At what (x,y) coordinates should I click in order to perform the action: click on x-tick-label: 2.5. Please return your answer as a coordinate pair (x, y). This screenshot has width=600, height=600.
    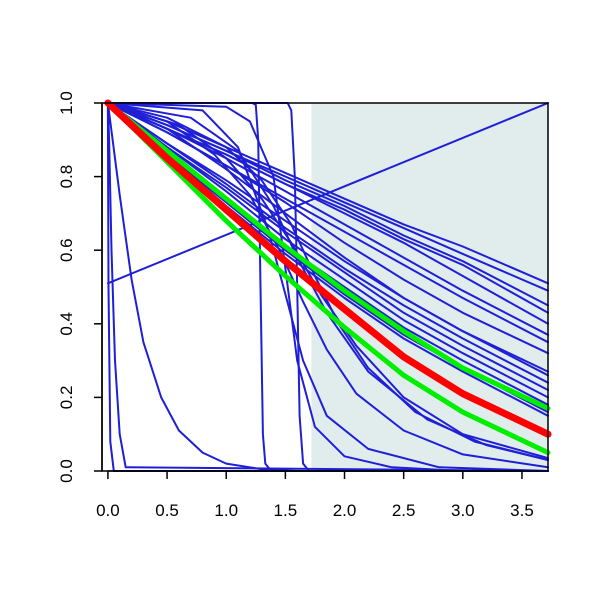
    Looking at the image, I should click on (404, 510).